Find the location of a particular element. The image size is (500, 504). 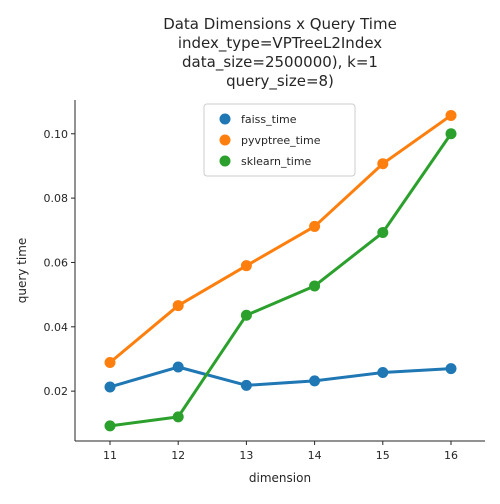

legend-item: sklearn_time is located at coordinates (265, 161).